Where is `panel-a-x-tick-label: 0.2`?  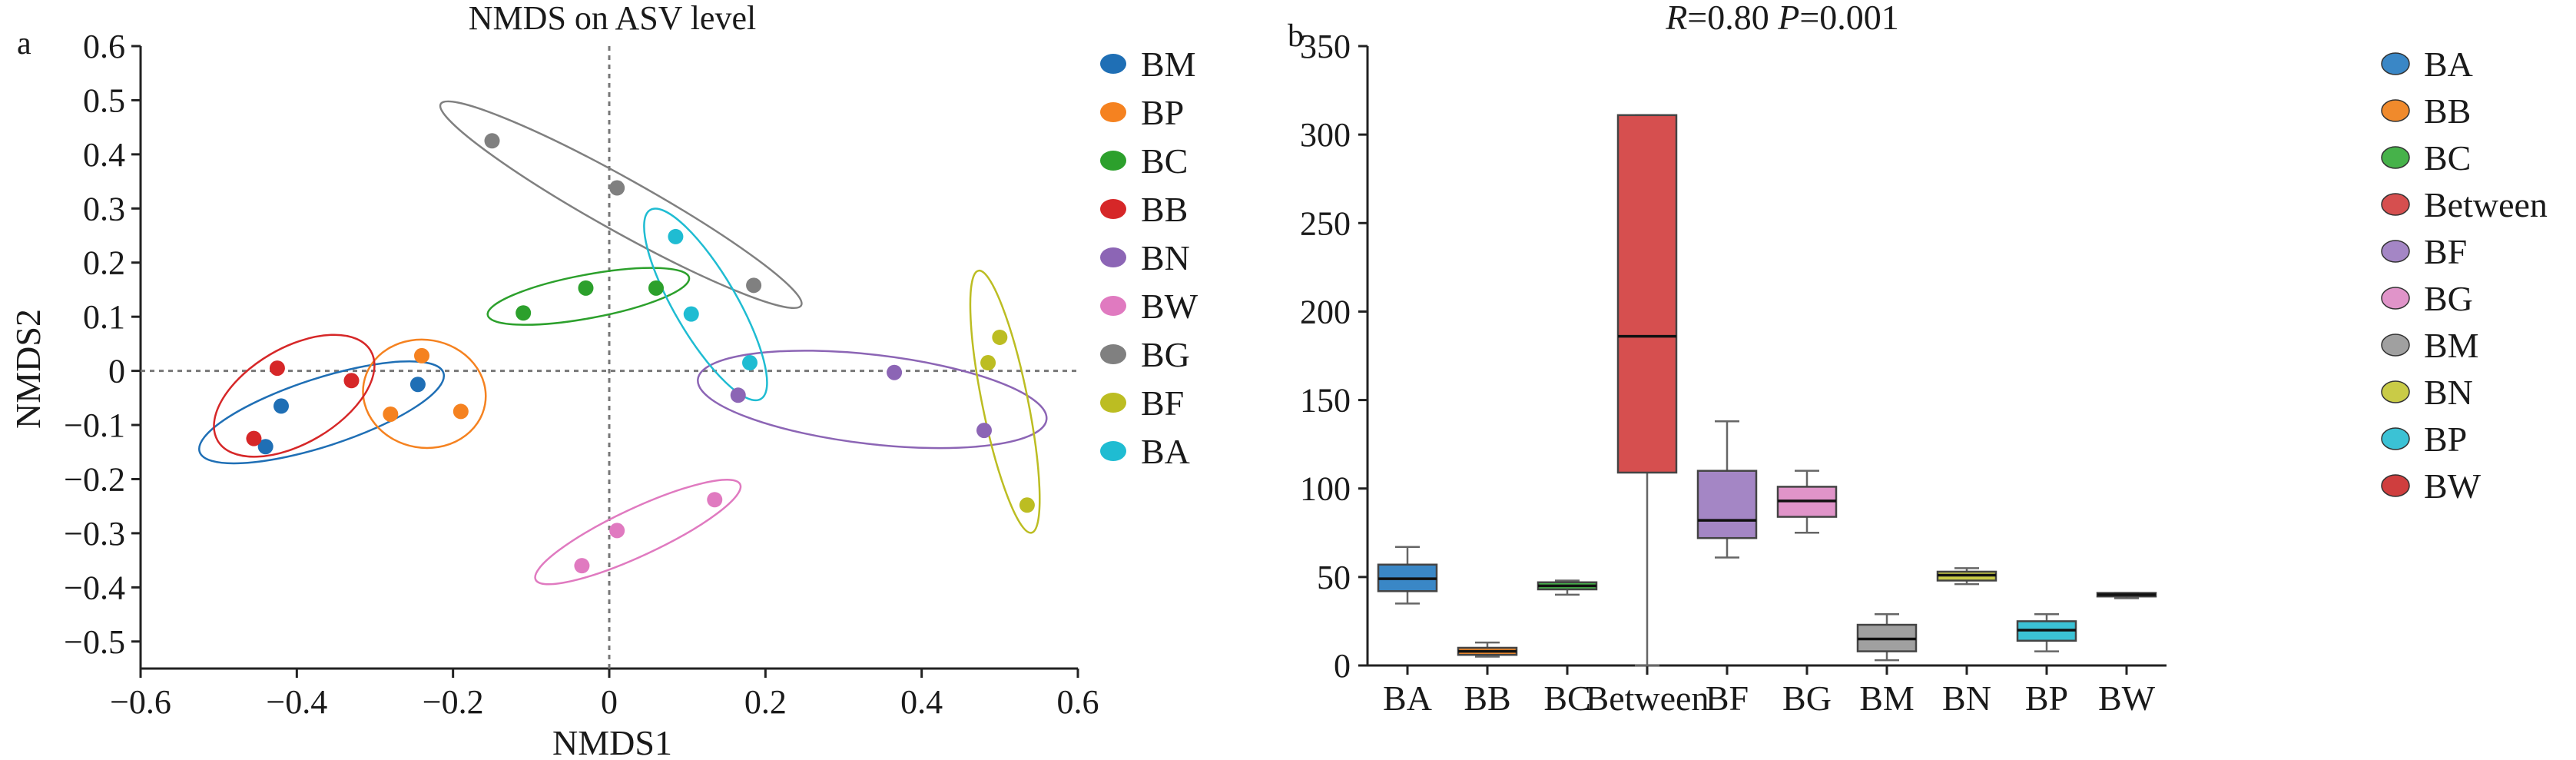 panel-a-x-tick-label: 0.2 is located at coordinates (765, 702).